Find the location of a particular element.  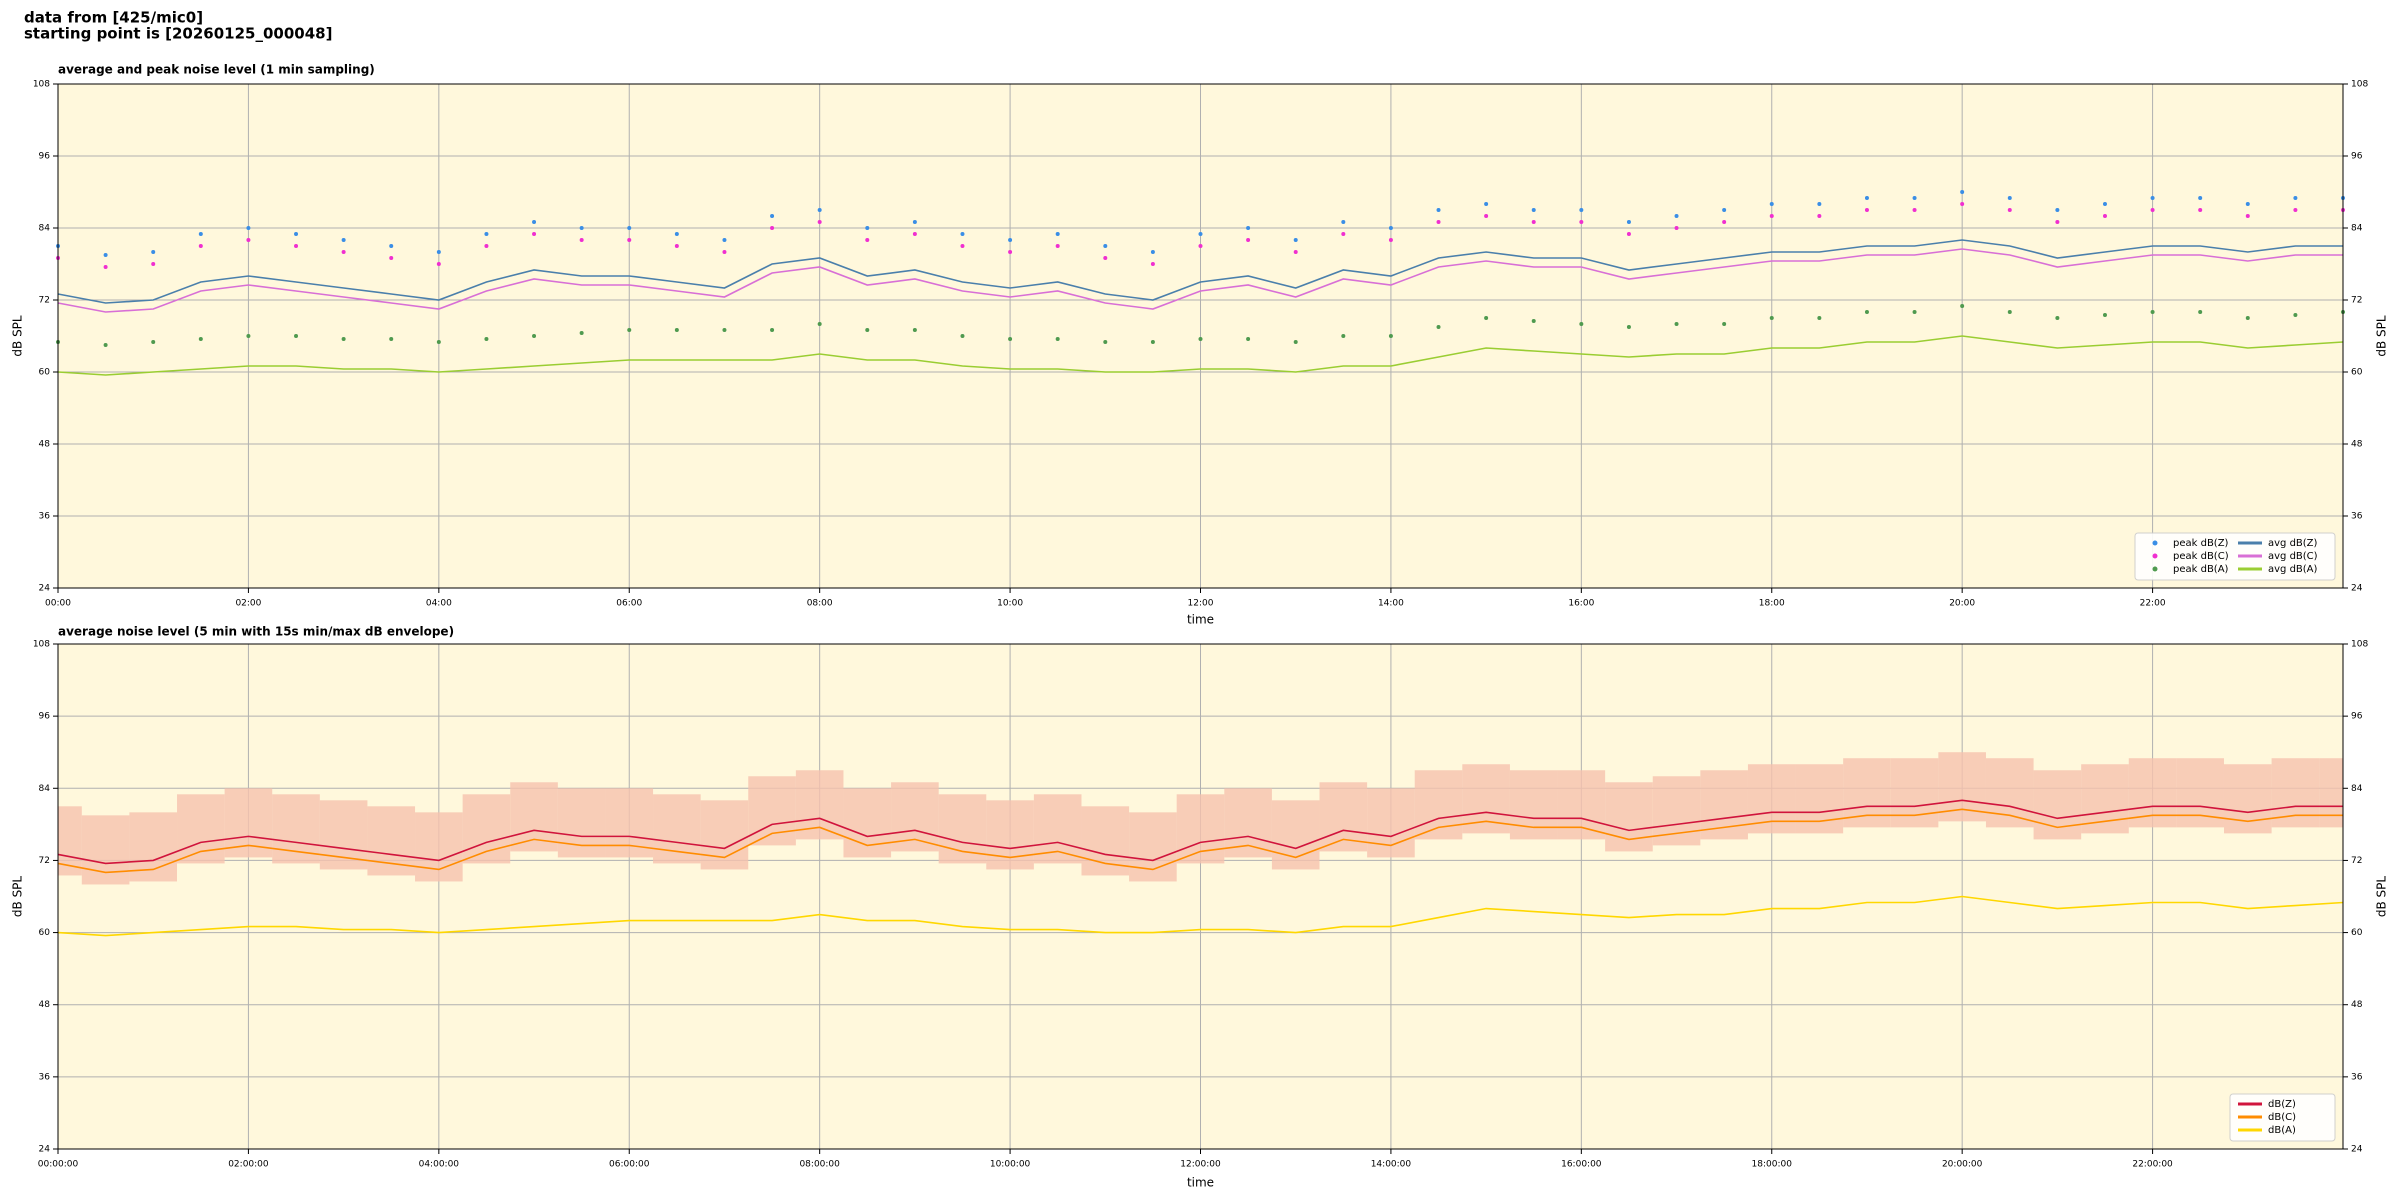

legend-label: dB(Z) is located at coordinates (2282, 1104).